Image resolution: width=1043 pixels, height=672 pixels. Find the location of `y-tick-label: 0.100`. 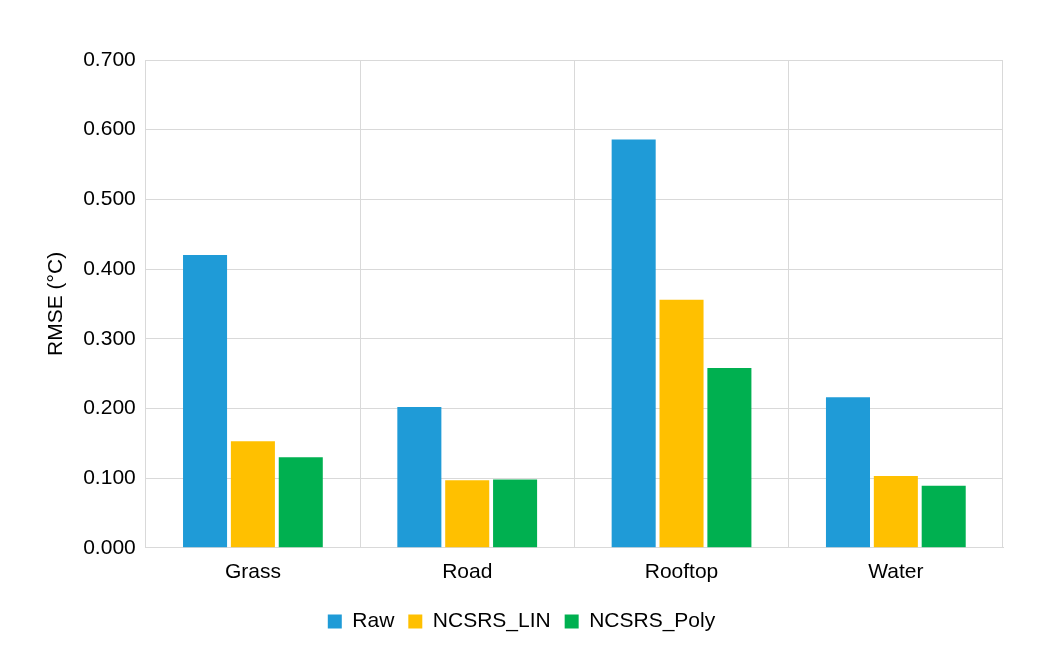

y-tick-label: 0.100 is located at coordinates (109, 476).